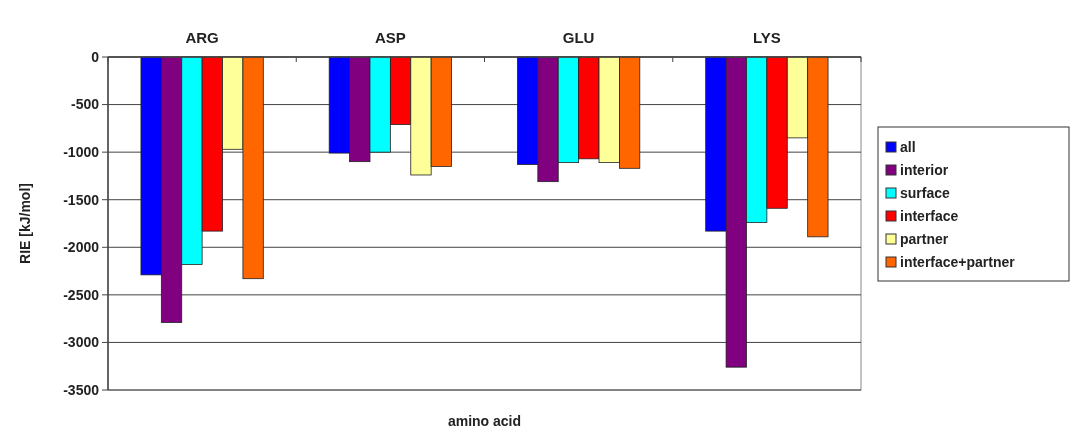 The image size is (1079, 432). I want to click on y-tick-label: -1000, so click(81, 152).